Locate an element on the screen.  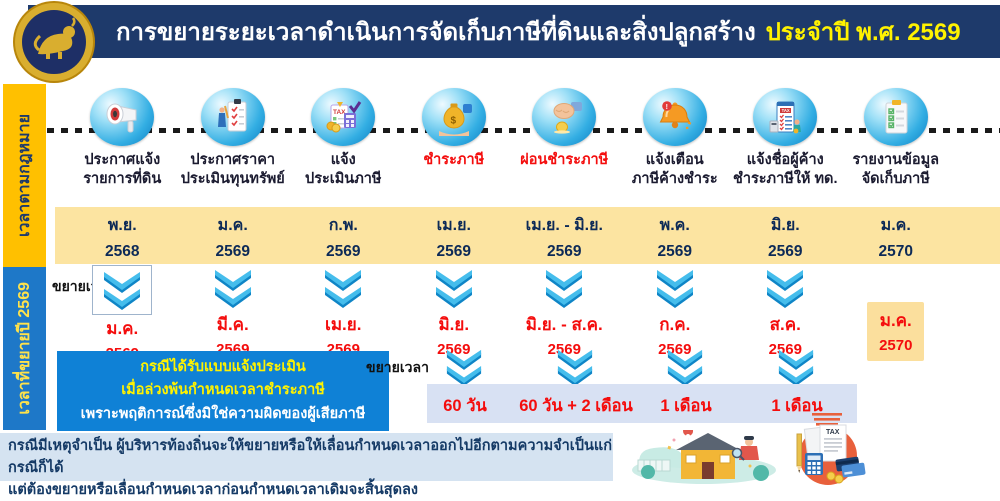
step-pay-tax: $ ชำระภาษี is located at coordinates (454, 138).